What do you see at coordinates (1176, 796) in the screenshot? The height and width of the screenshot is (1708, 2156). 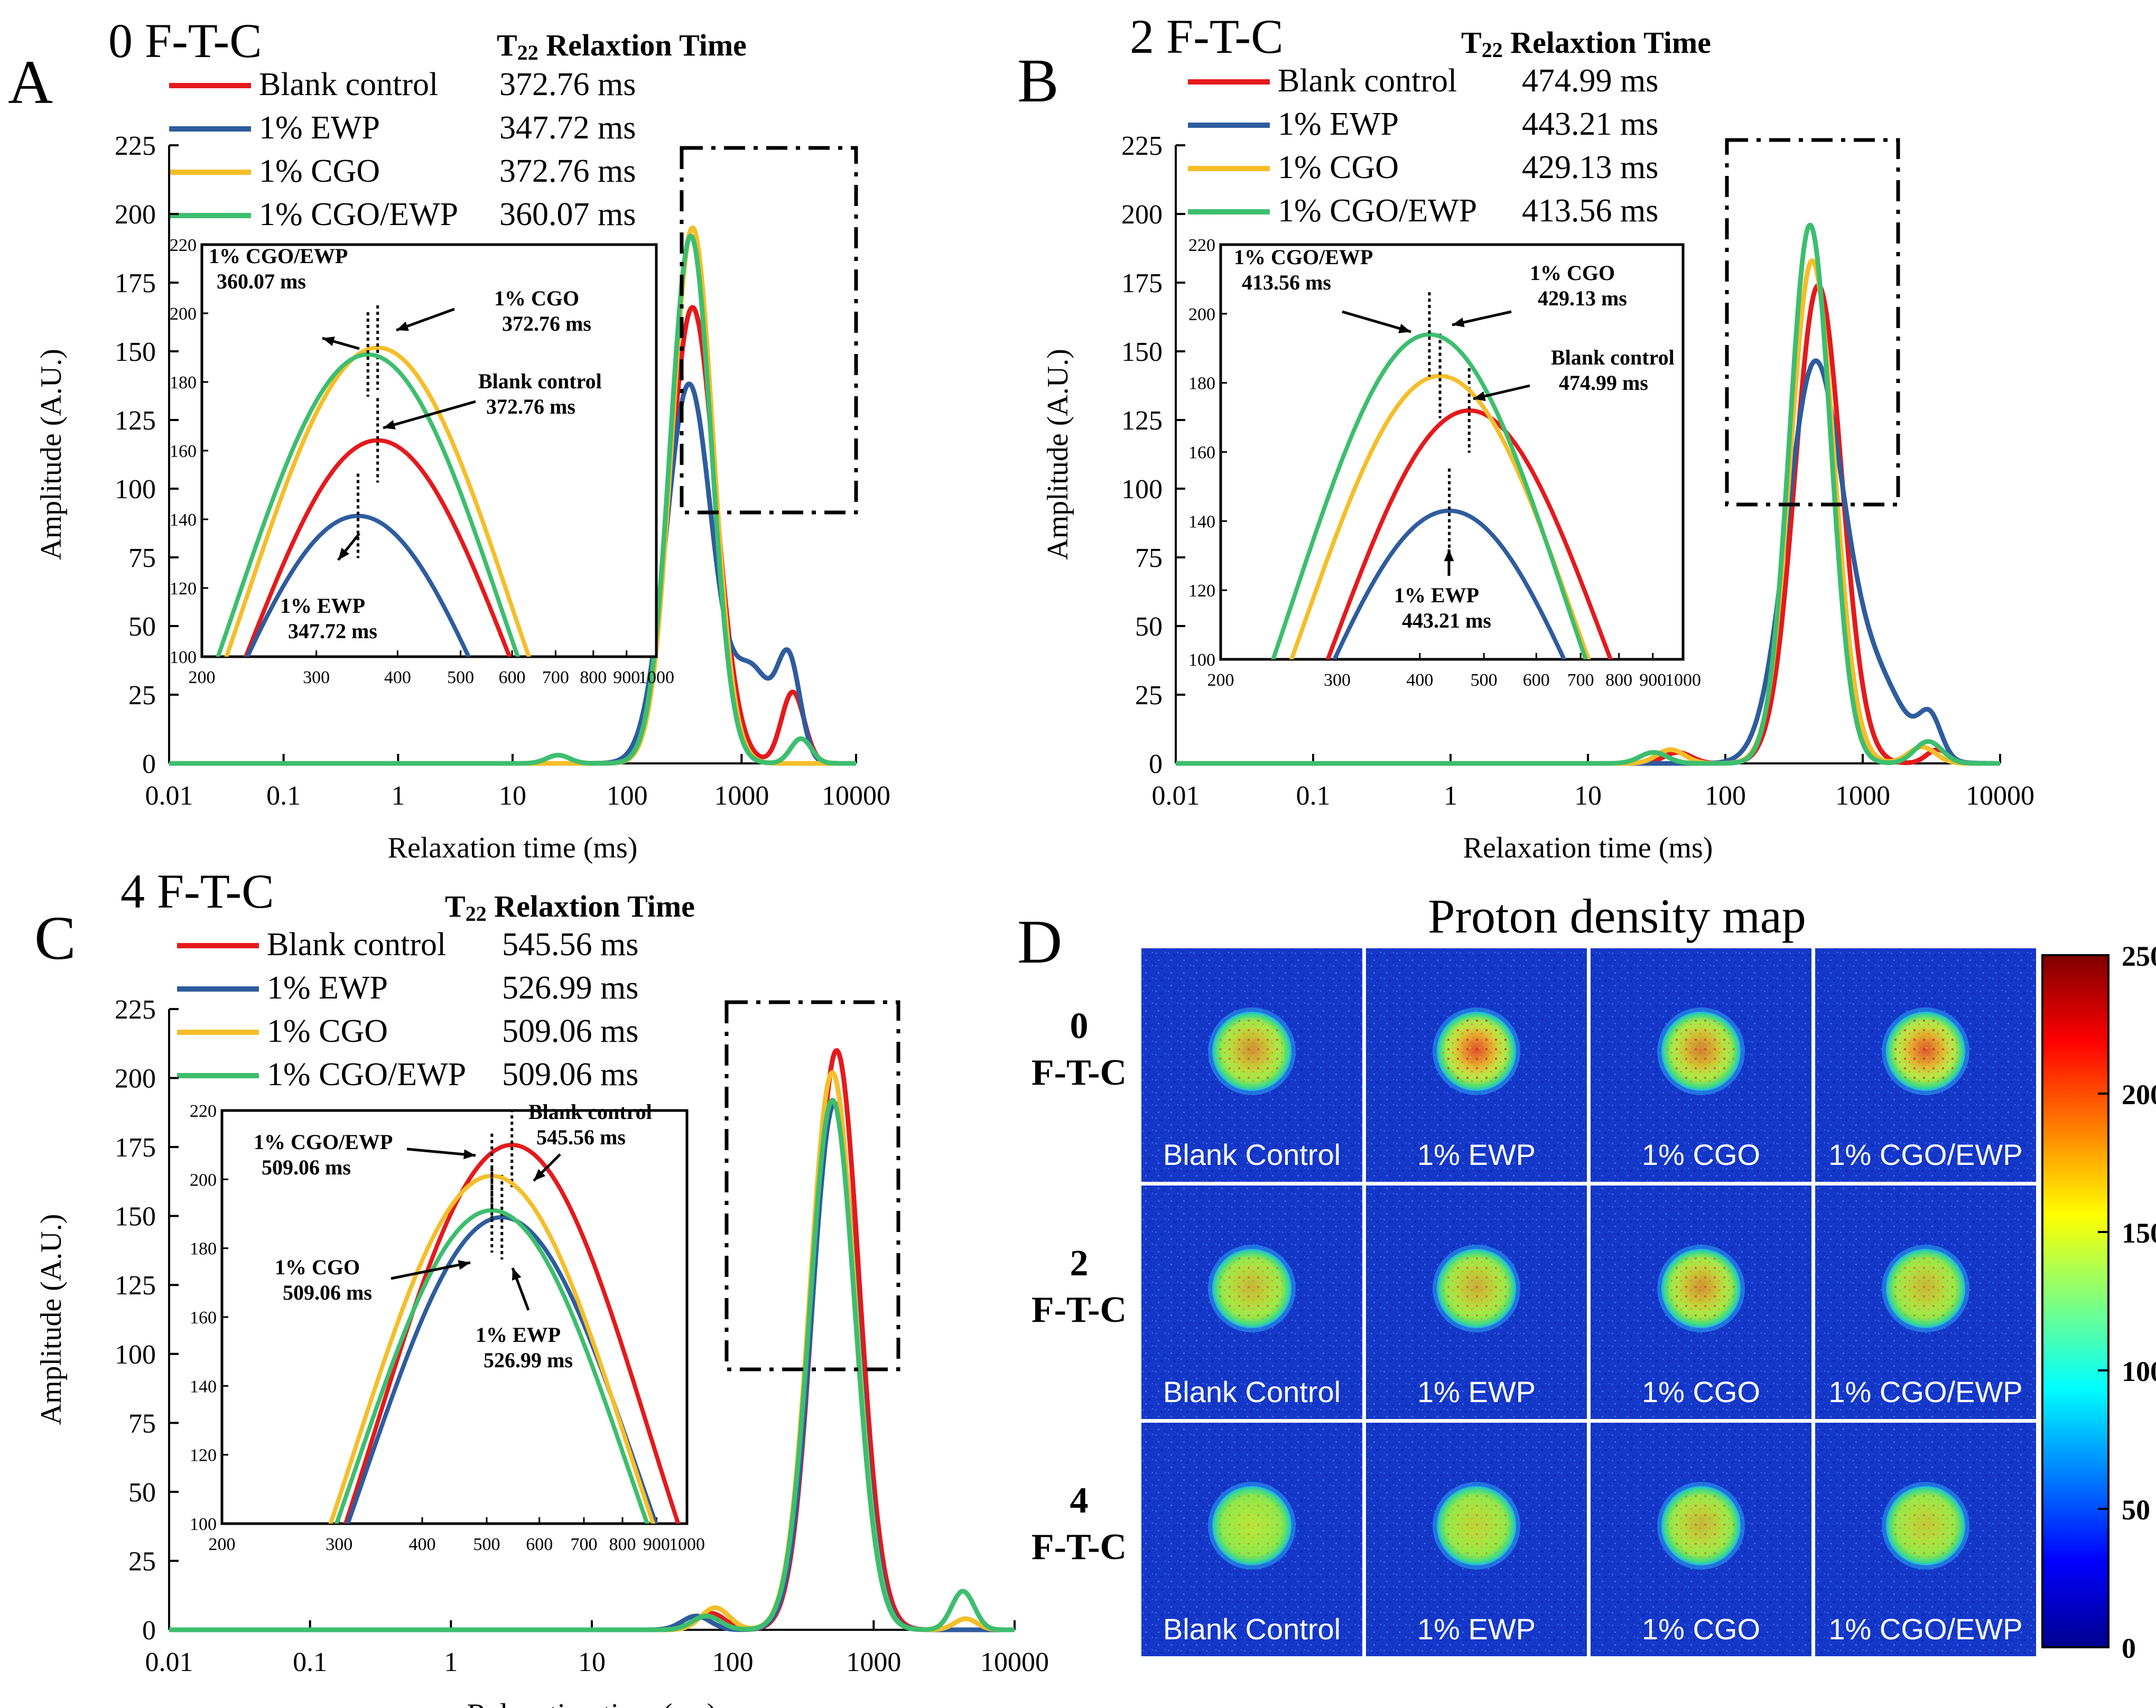 I see `x-tick-label: 0.01` at bounding box center [1176, 796].